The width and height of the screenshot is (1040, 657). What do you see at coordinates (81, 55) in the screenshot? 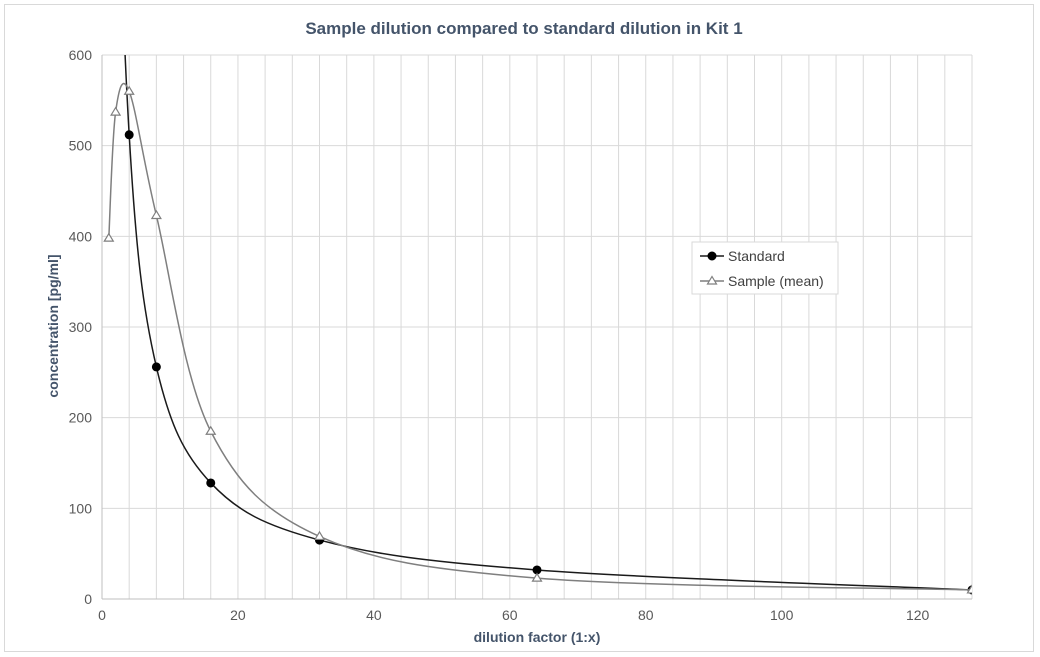
I see `y-tick-label: 600` at bounding box center [81, 55].